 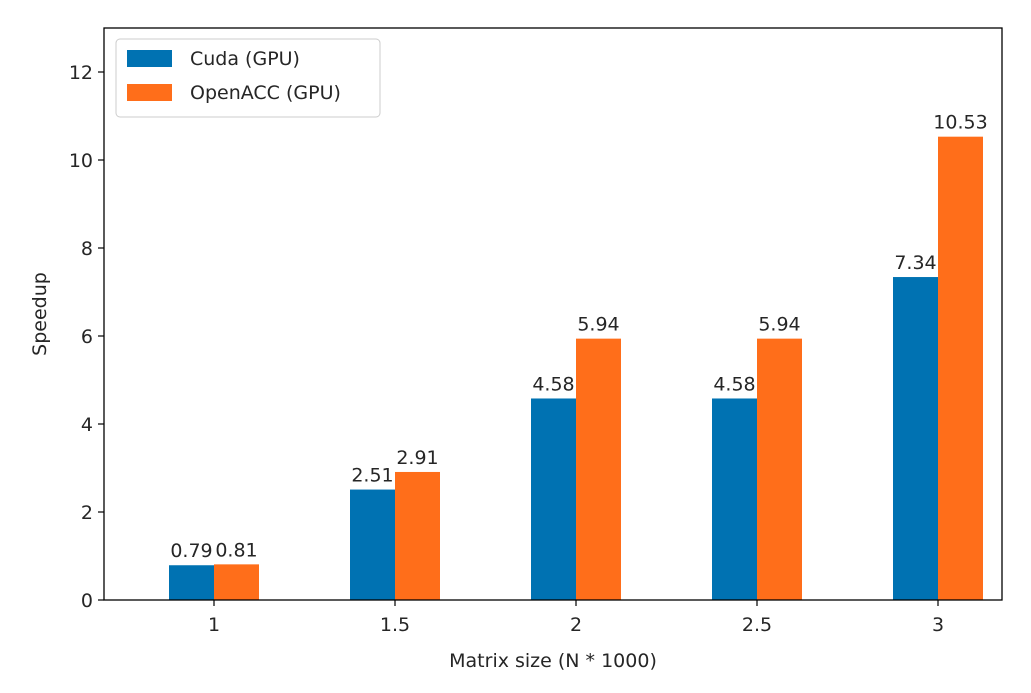 I want to click on x-axis: 1 1.5 2 2.5 3, so click(x=576, y=618).